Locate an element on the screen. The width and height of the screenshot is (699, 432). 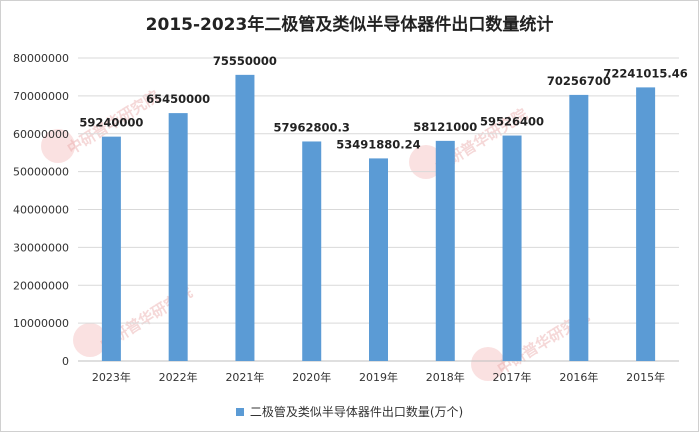
data-label: 57962800.3 is located at coordinates (312, 127).